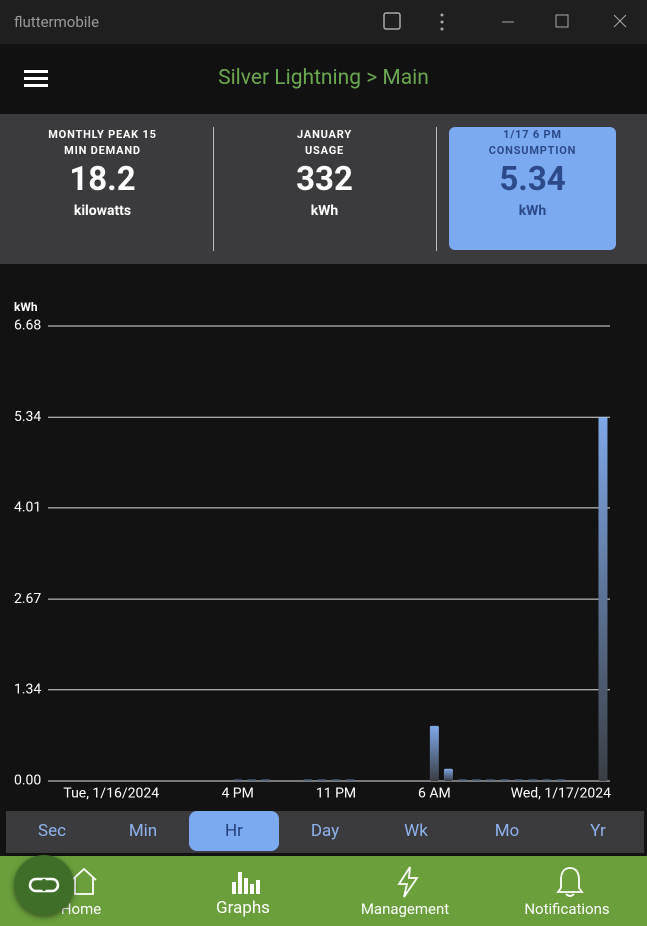 Image resolution: width=647 pixels, height=926 pixels. I want to click on nav-label: Management, so click(405, 909).